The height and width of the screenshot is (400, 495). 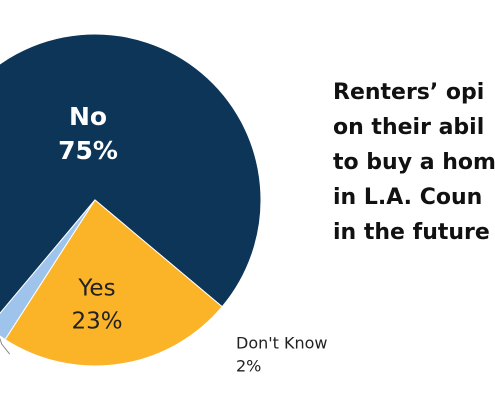 What do you see at coordinates (408, 92) in the screenshot?
I see `title-line: Renters’ opi` at bounding box center [408, 92].